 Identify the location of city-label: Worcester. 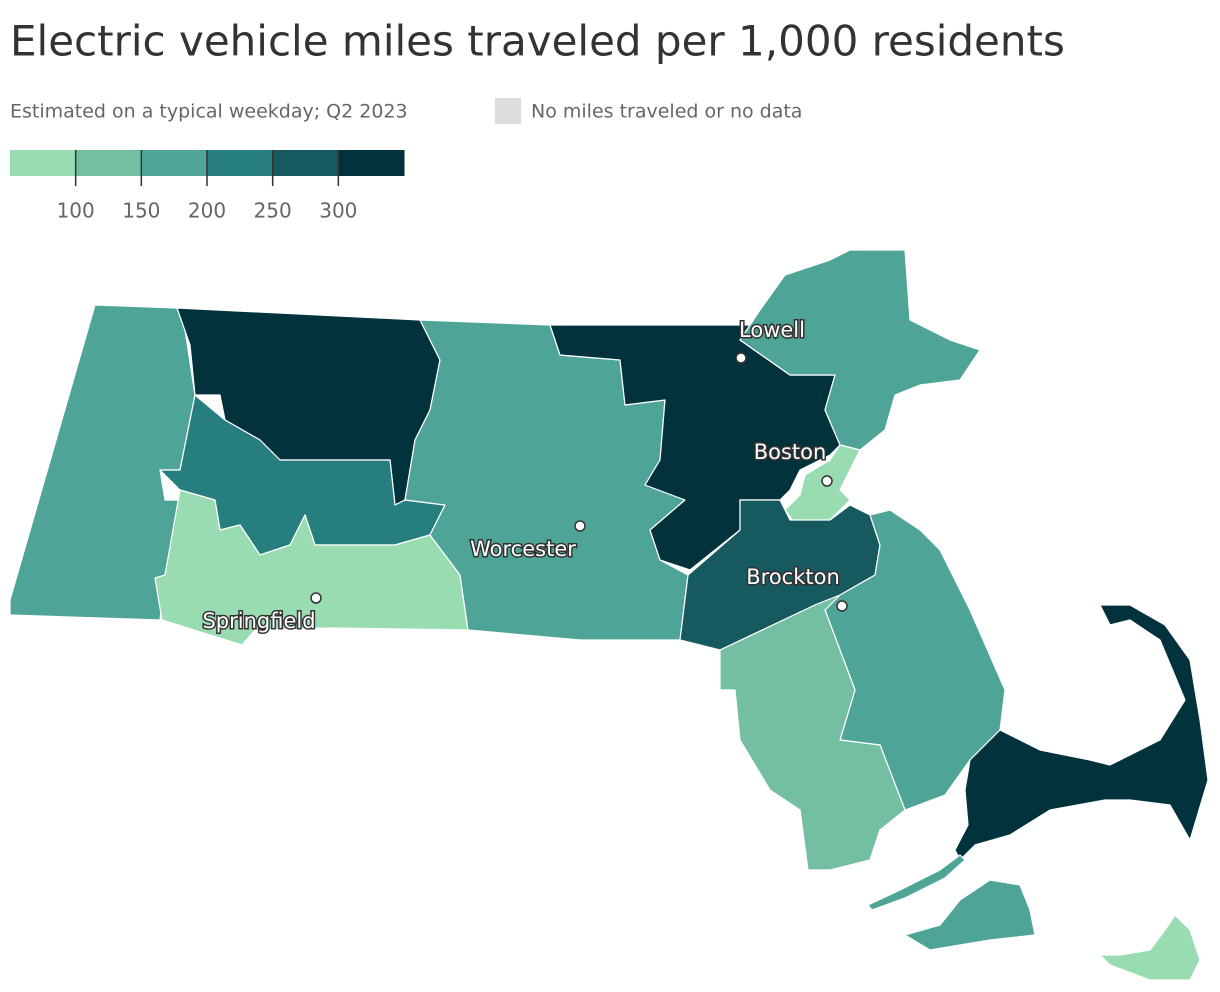
(523, 549).